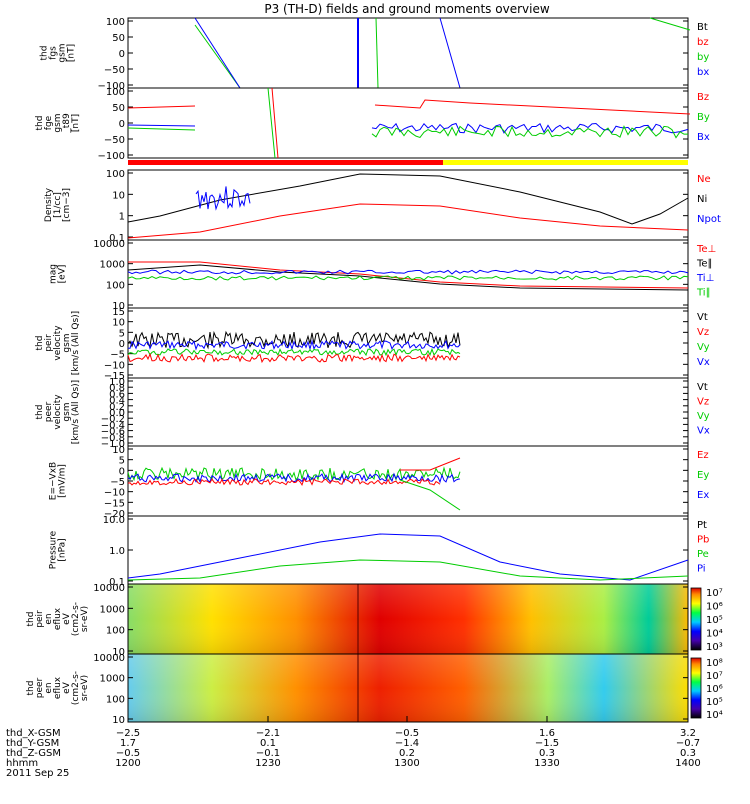 The height and width of the screenshot is (804, 750). What do you see at coordinates (118, 312) in the screenshot?
I see `y-tick-label: 15` at bounding box center [118, 312].